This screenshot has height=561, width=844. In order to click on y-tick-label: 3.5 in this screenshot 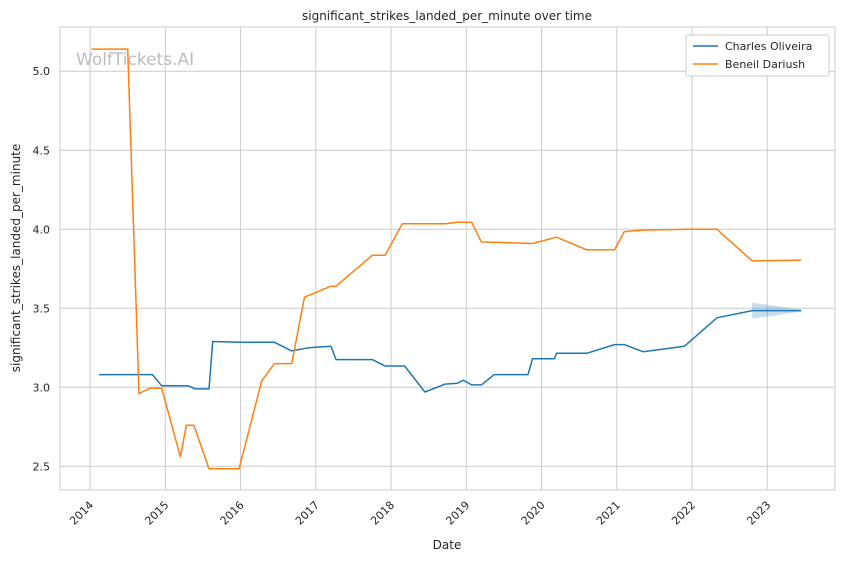, I will do `click(42, 308)`.